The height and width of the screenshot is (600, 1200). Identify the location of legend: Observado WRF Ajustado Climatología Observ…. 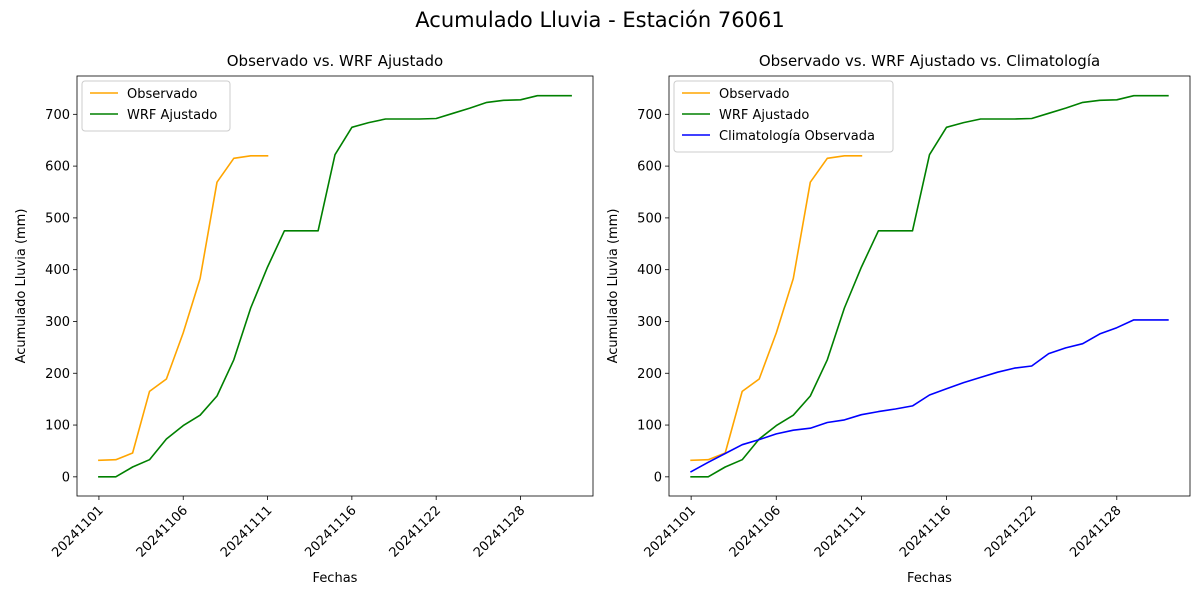
(783, 116).